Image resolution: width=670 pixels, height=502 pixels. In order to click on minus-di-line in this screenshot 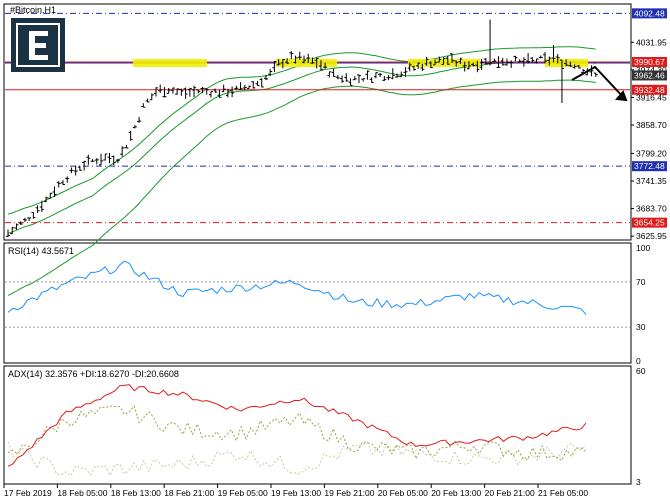, I will do `click(297, 459)`.